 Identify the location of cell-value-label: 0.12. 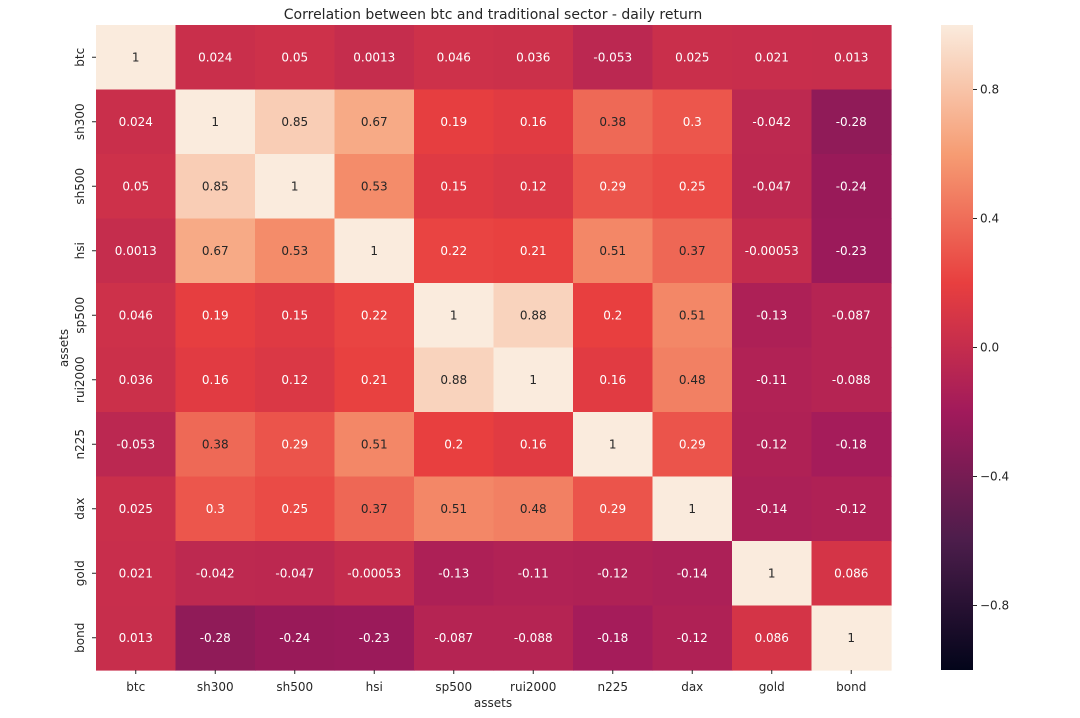
(294, 380).